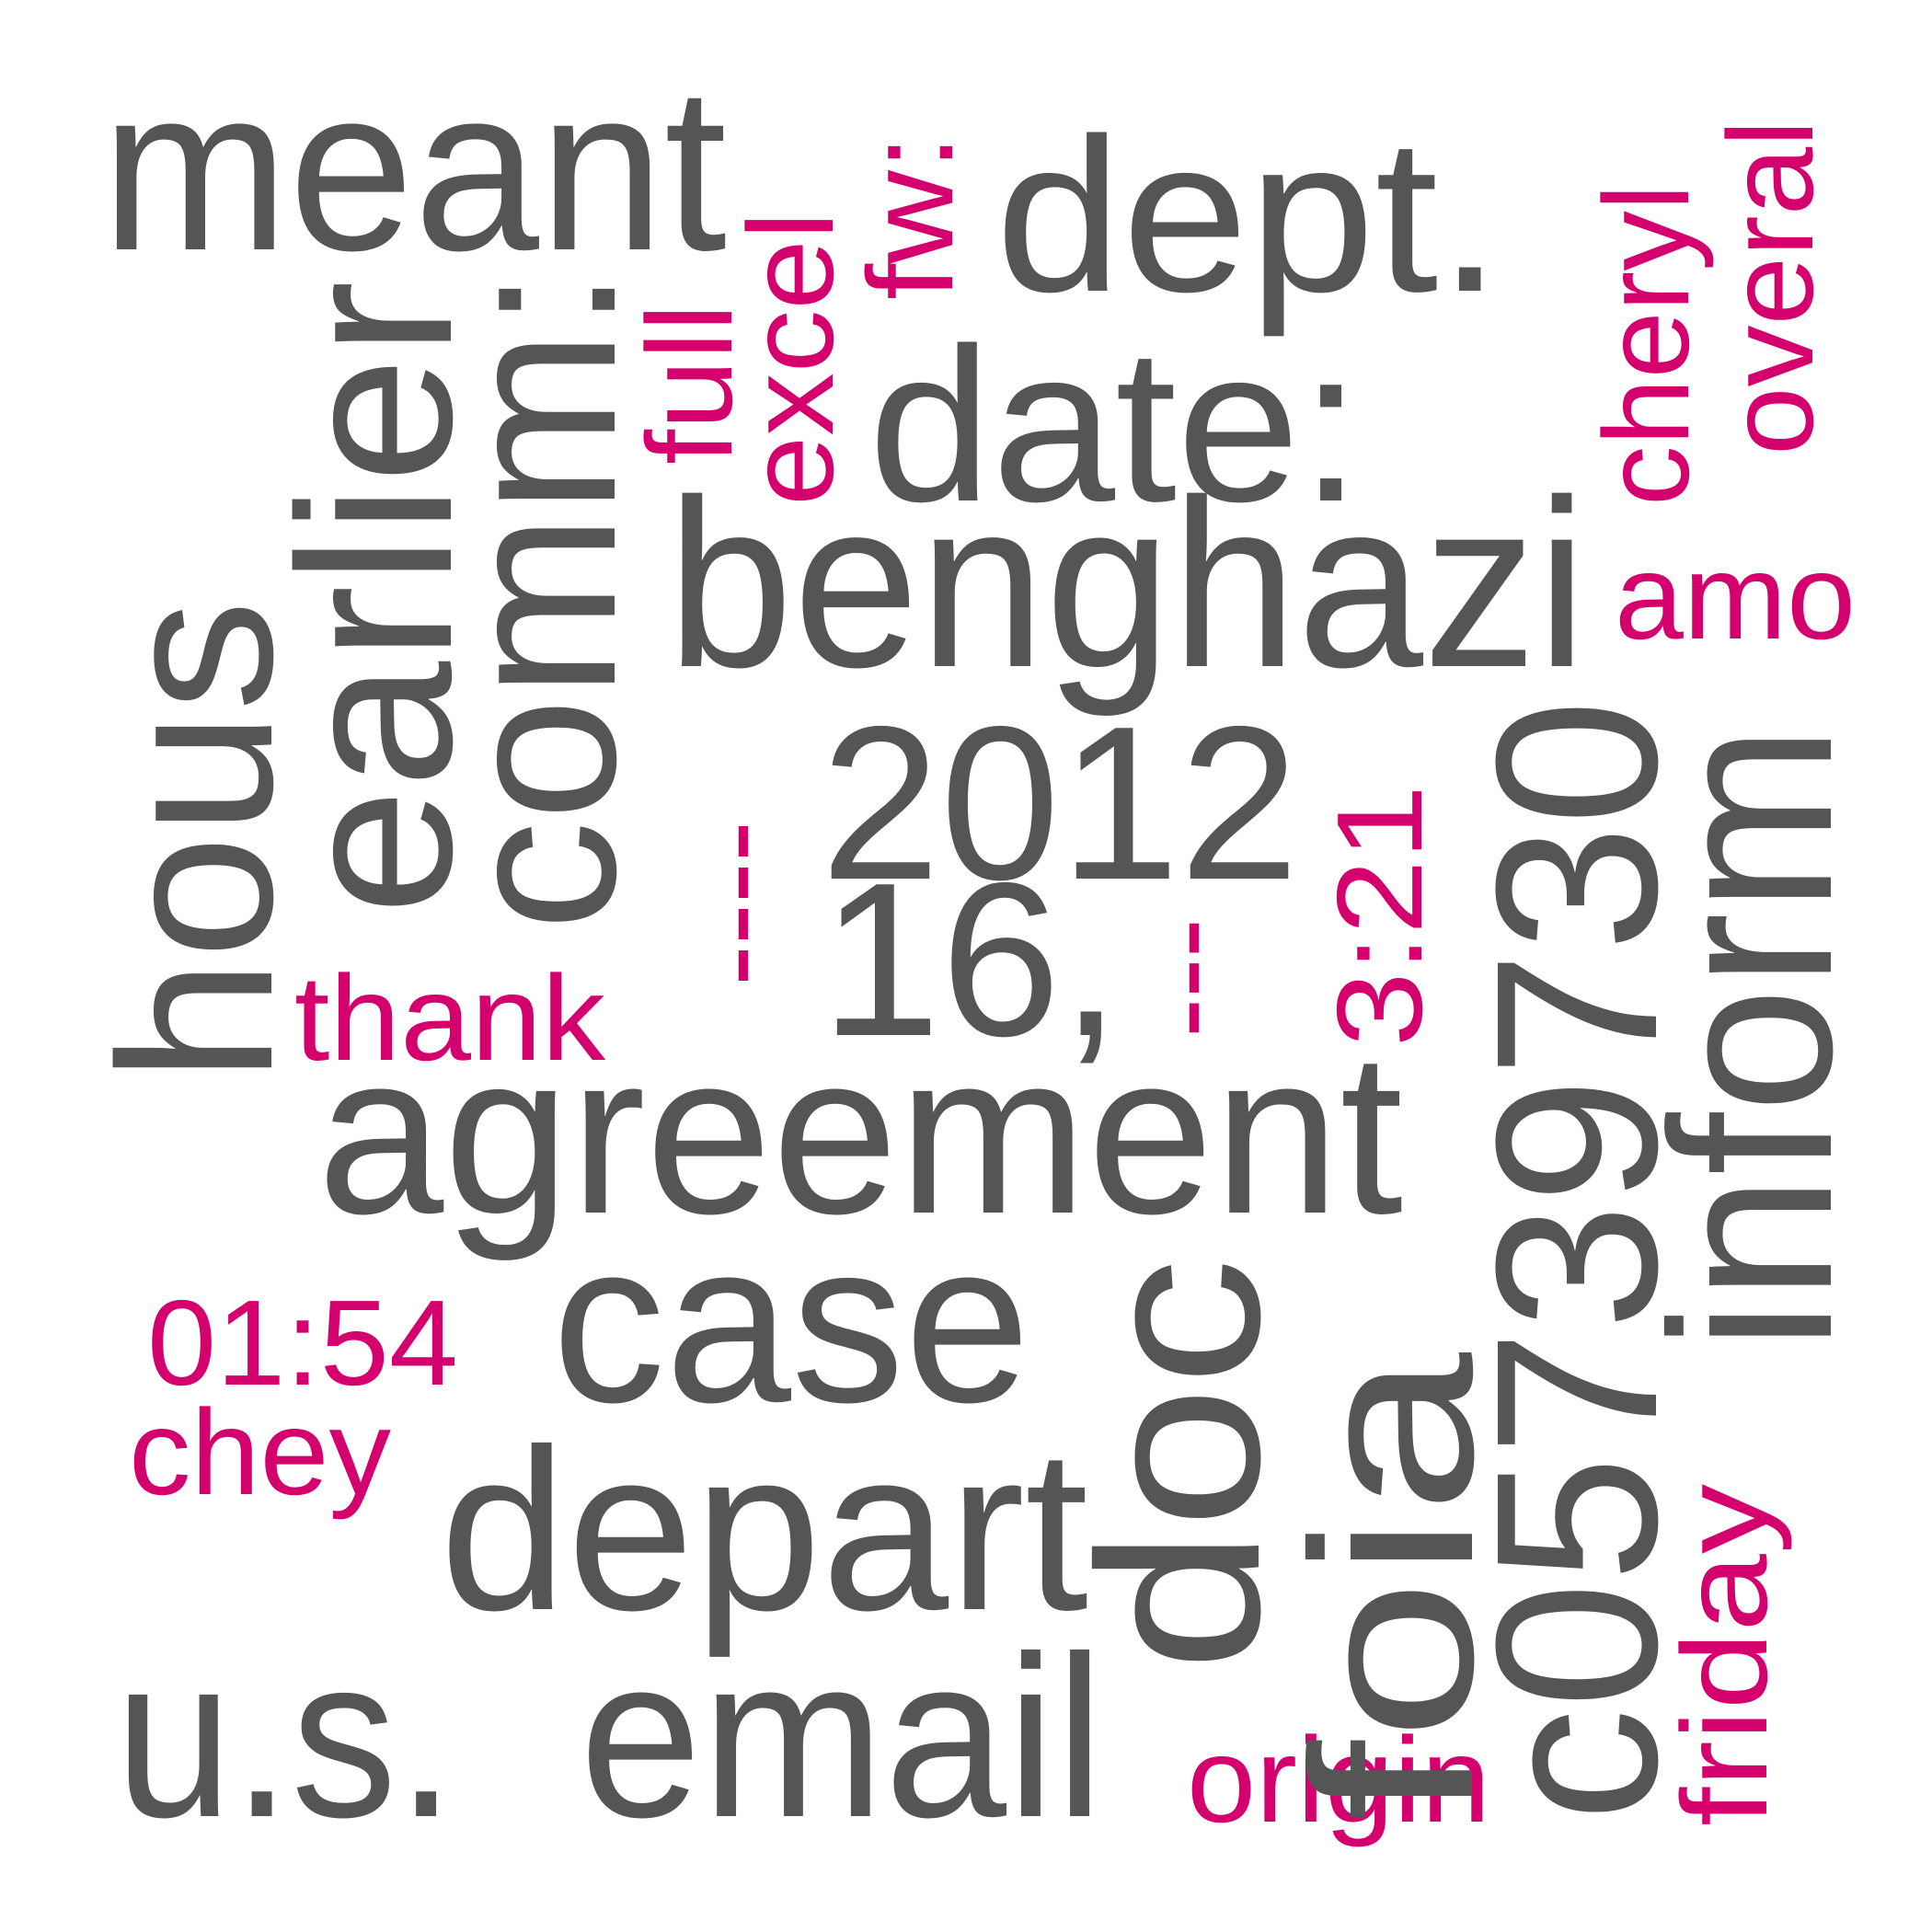 This screenshot has width=1932, height=1932. I want to click on word-2012: 2012, so click(1060, 804).